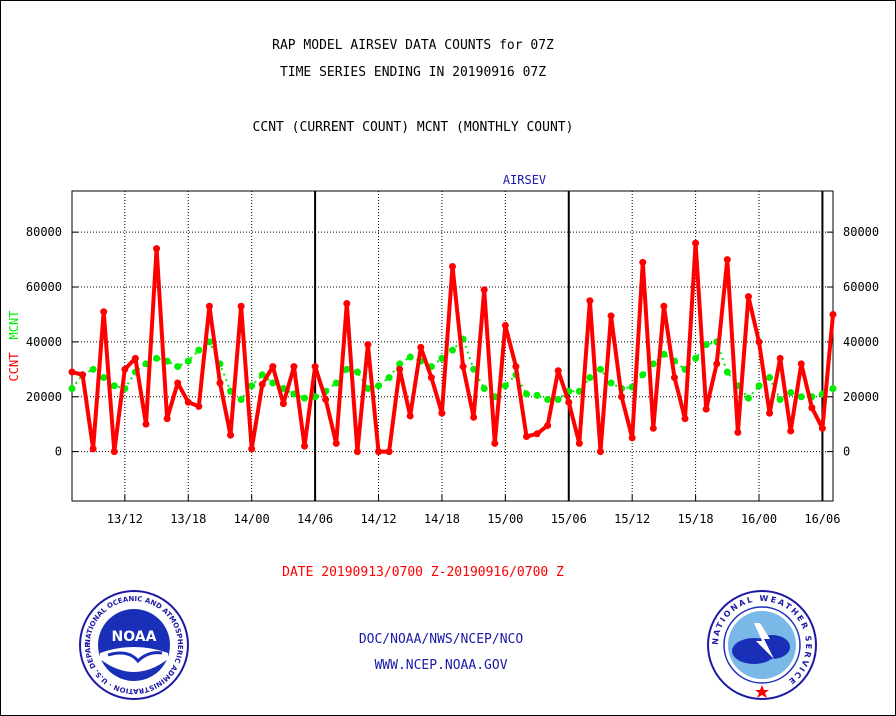 This screenshot has height=716, width=896. I want to click on footer-org: DOC/NOAA/NWS/NCEP/NCO, so click(441, 639).